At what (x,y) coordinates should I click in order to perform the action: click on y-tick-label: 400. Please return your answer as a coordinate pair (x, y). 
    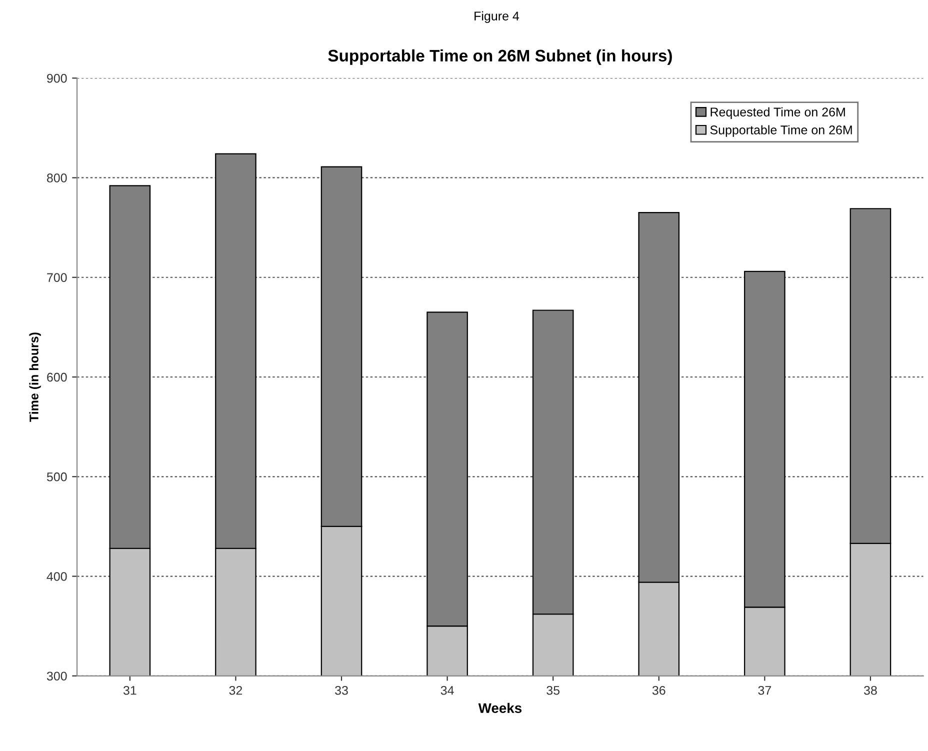
    Looking at the image, I should click on (56, 576).